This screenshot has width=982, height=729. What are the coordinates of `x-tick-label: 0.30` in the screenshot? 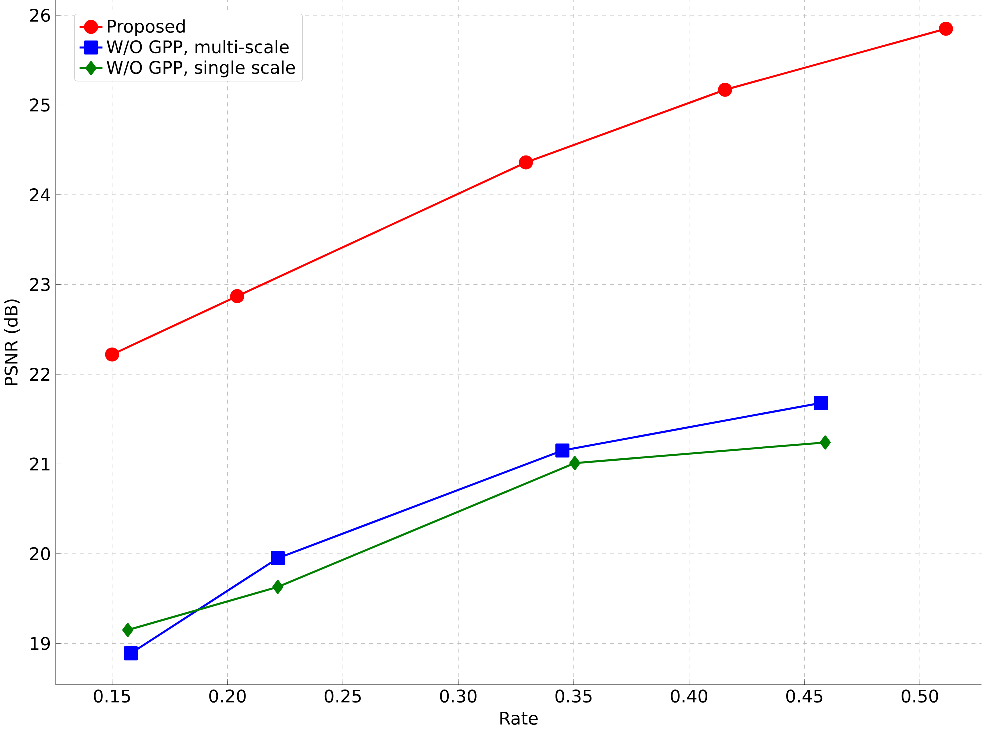 It's located at (458, 696).